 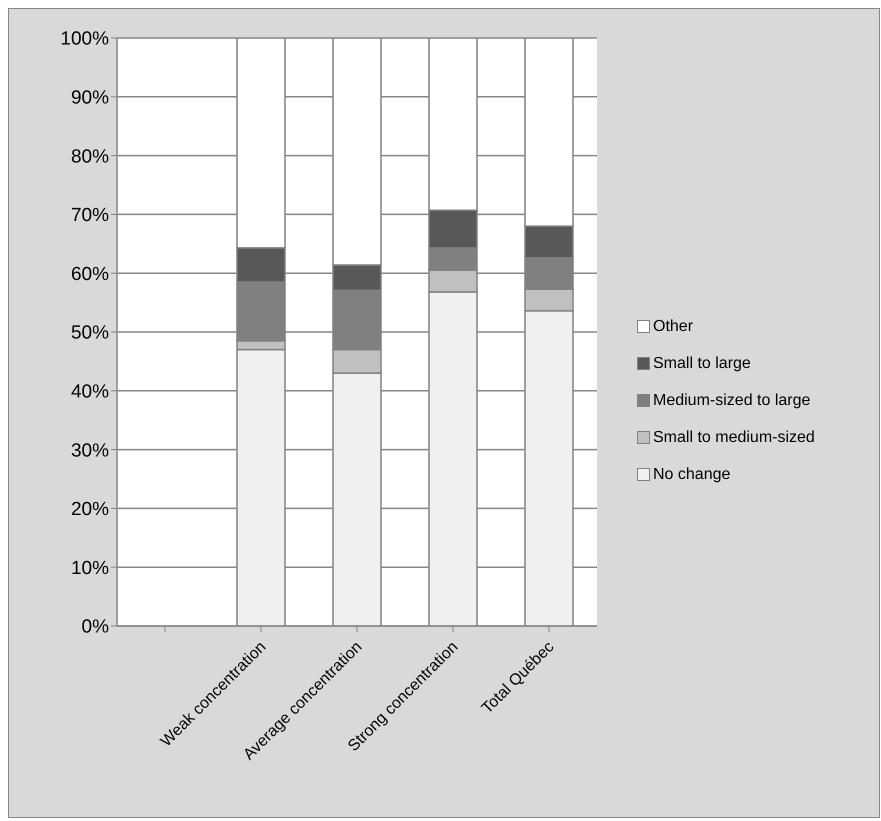 What do you see at coordinates (90, 451) in the screenshot?
I see `y-tick-label: 30%` at bounding box center [90, 451].